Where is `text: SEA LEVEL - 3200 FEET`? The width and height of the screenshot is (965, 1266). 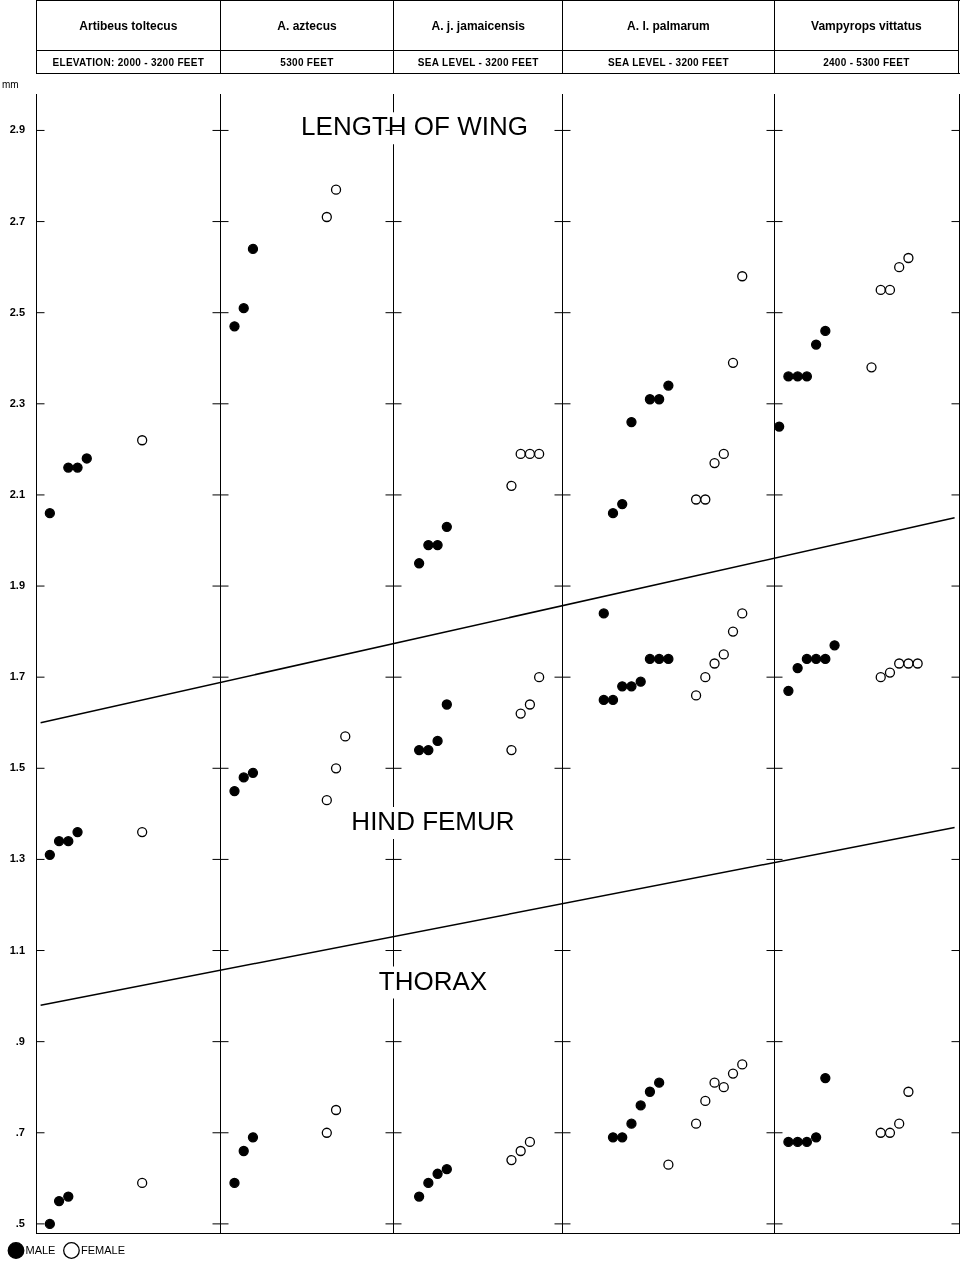
text: SEA LEVEL - 3200 FEET is located at coordinates (668, 62).